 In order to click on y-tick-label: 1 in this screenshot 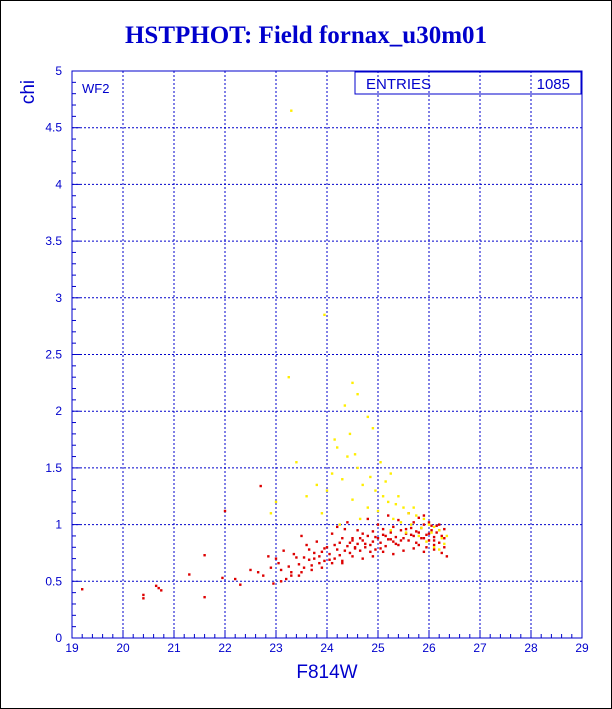, I will do `click(58, 525)`.